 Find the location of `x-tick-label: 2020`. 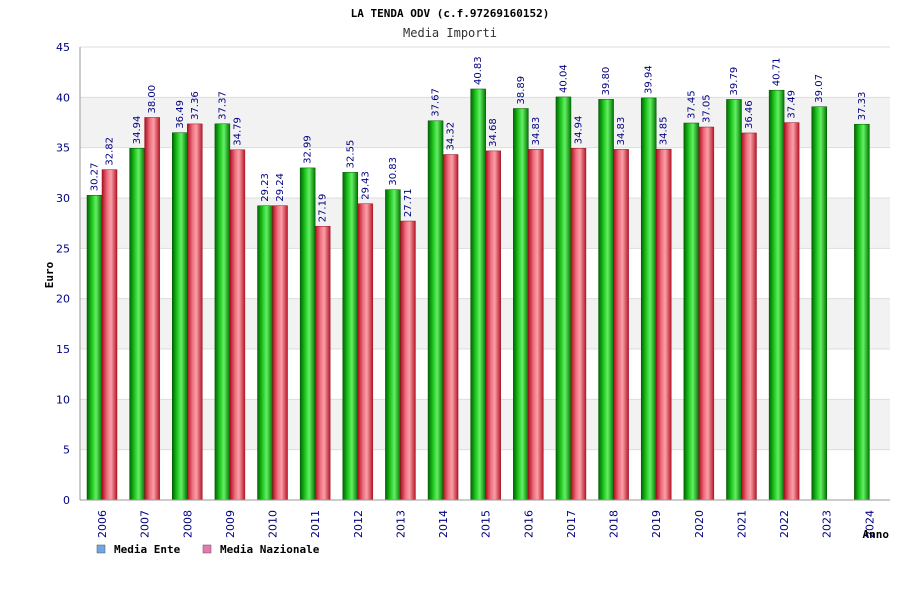

x-tick-label: 2020 is located at coordinates (699, 524).